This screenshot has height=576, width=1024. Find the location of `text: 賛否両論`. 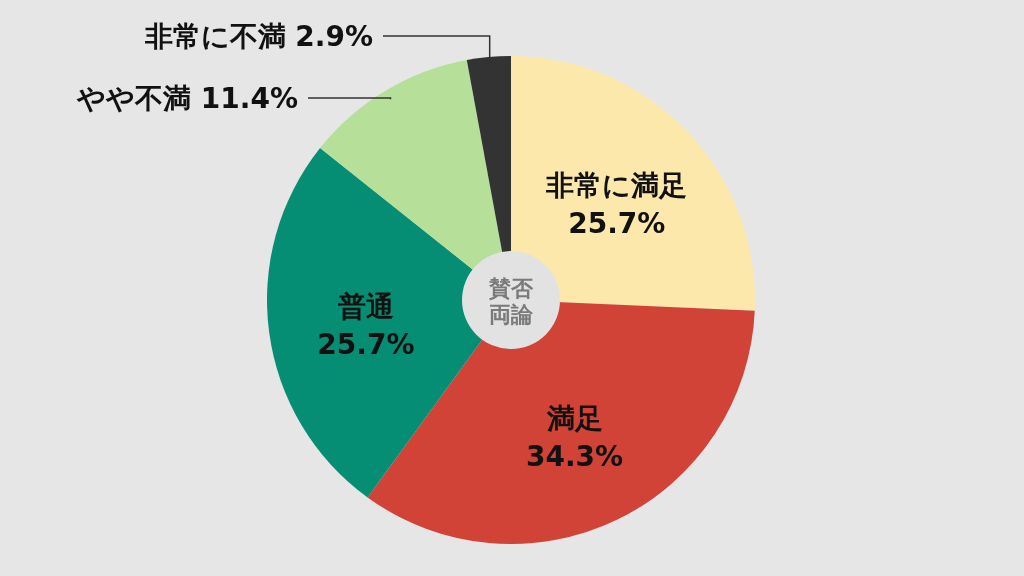

text: 賛否両論 is located at coordinates (511, 301).